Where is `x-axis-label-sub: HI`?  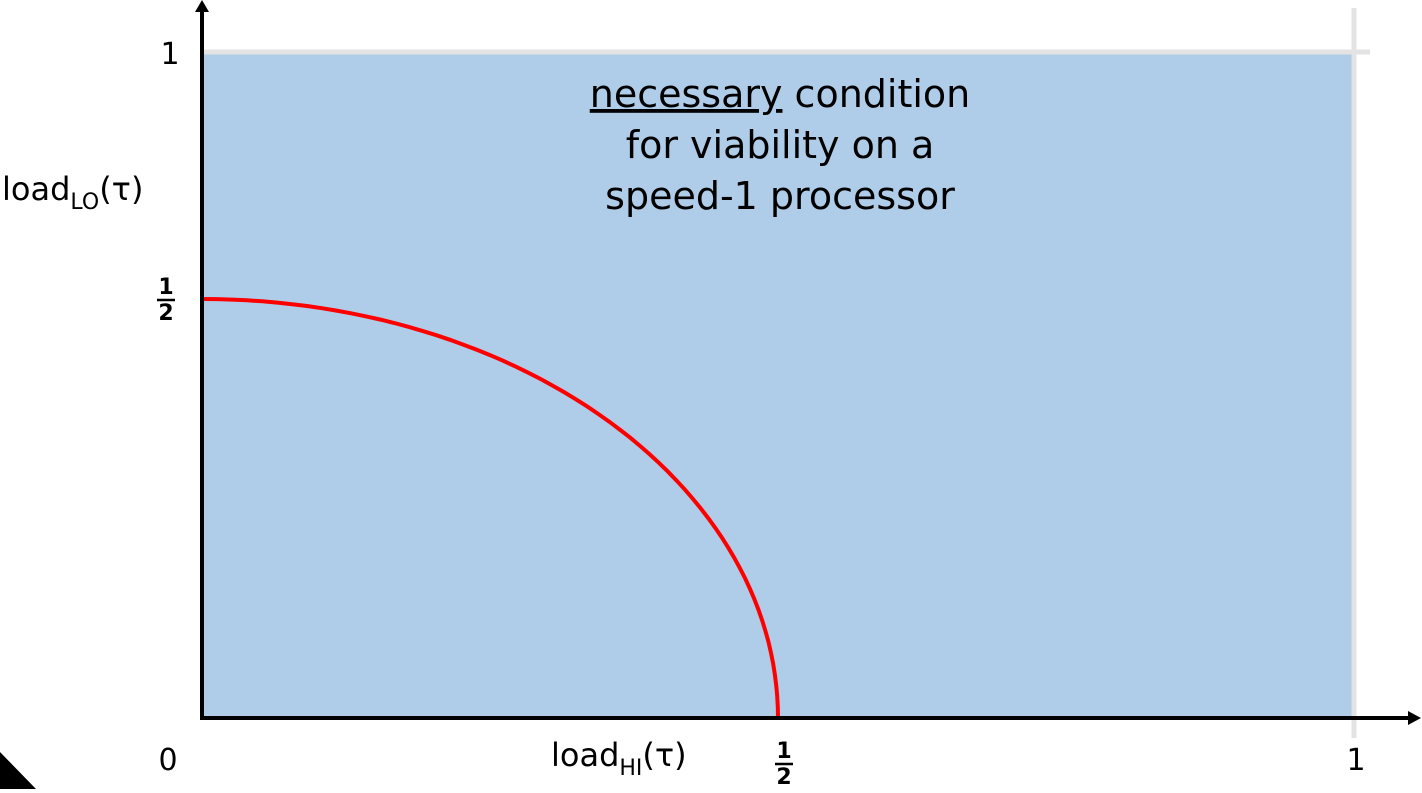
x-axis-label-sub: HI is located at coordinates (630, 768).